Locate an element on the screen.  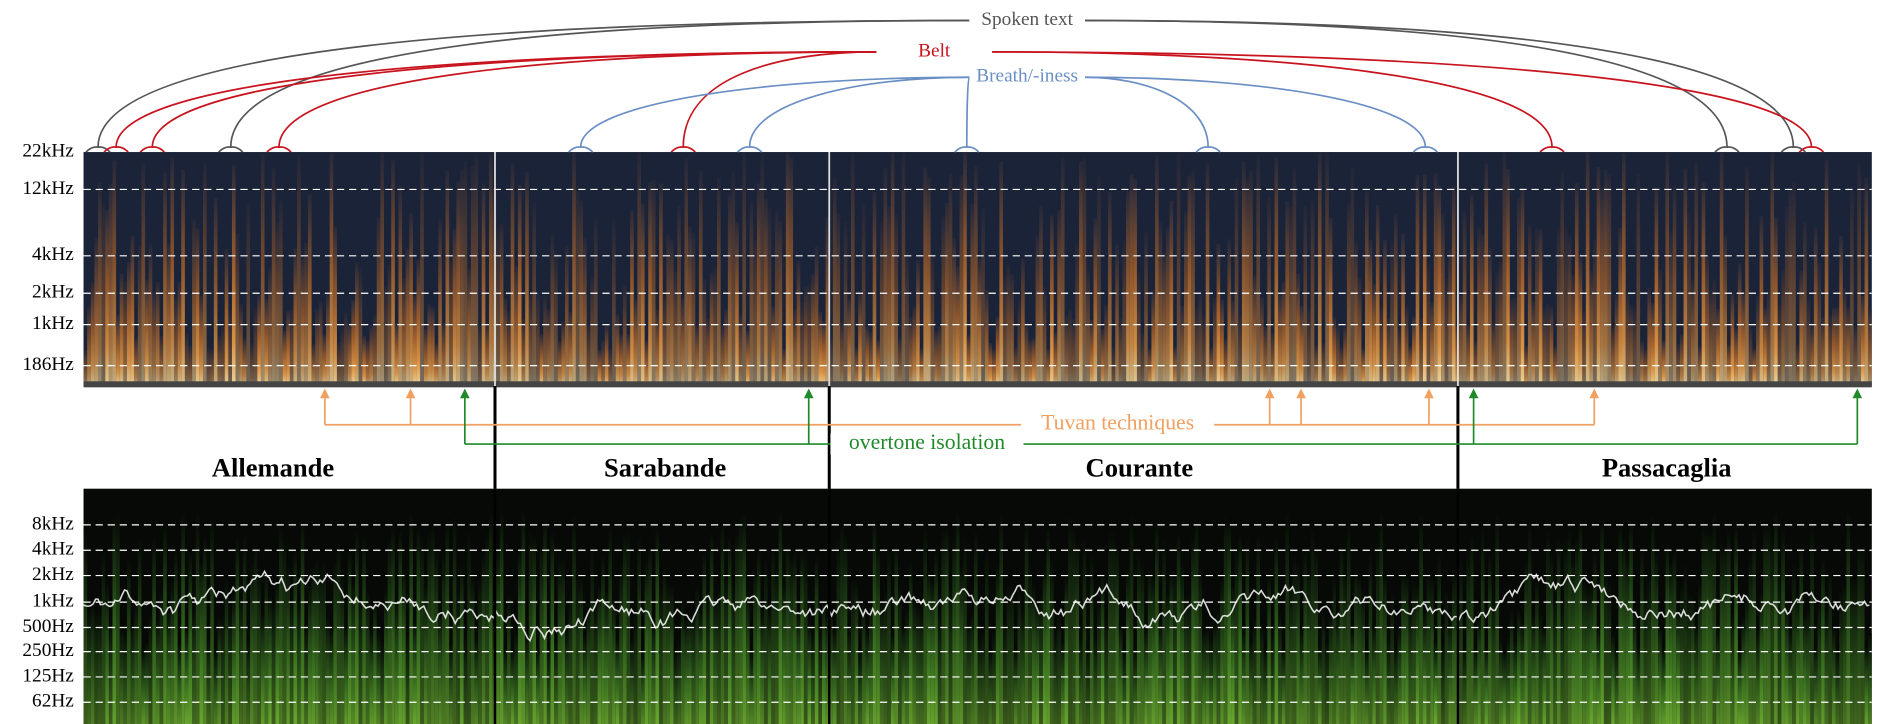
arrow-head is located at coordinates (808, 393).